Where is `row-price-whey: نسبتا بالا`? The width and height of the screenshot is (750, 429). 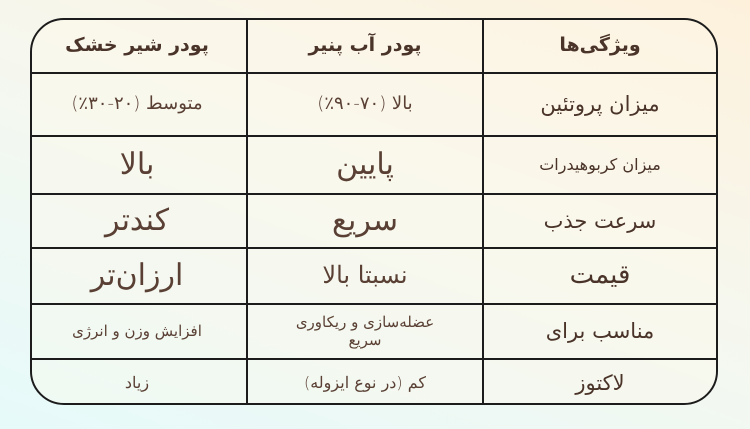
row-price-whey: نسبتا بالا is located at coordinates (364, 277).